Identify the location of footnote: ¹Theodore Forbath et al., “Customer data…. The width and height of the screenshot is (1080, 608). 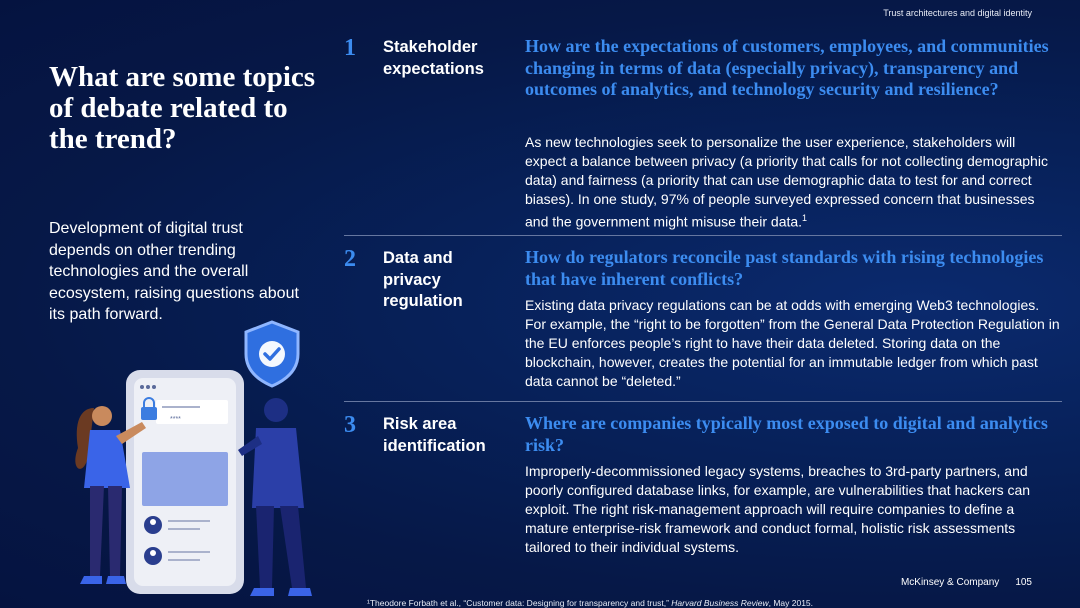
(590, 603).